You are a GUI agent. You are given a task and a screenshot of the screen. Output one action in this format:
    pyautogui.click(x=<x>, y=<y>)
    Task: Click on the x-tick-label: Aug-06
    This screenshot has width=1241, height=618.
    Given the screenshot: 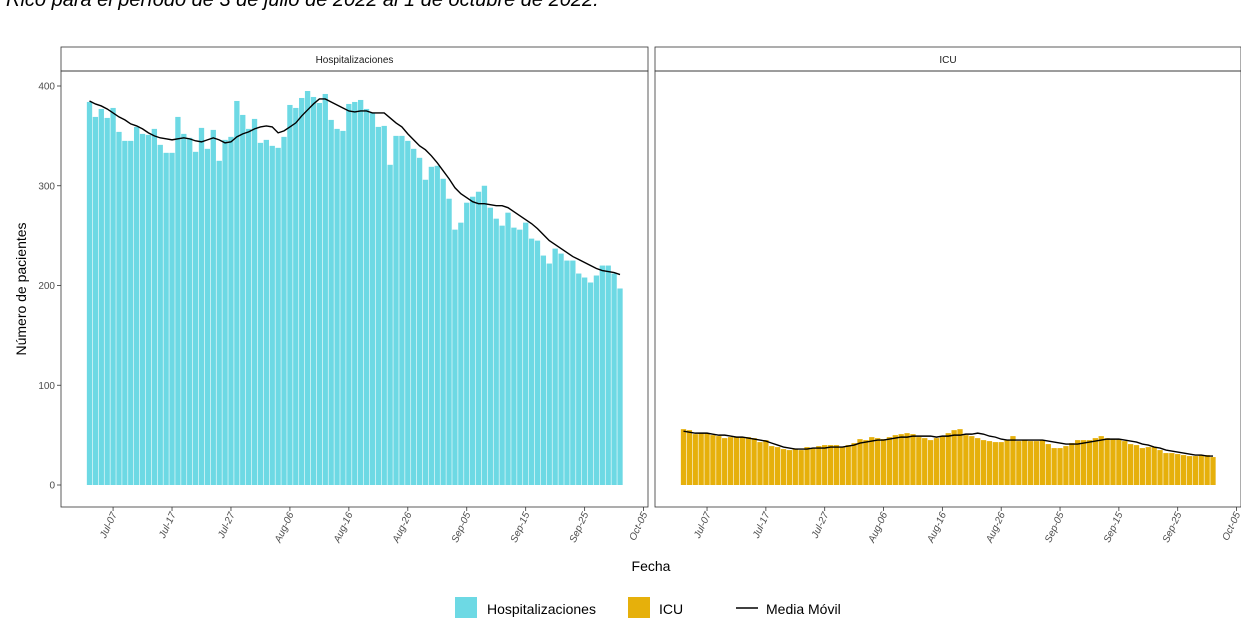 What is the action you would take?
    pyautogui.click(x=878, y=527)
    